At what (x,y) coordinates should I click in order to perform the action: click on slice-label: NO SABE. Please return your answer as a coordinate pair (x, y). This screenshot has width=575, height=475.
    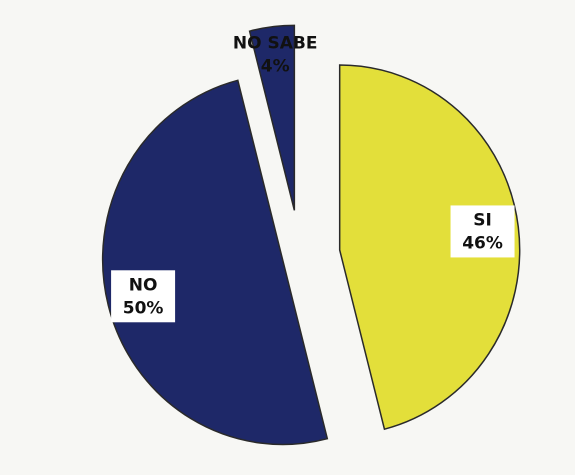
    Looking at the image, I should click on (275, 43).